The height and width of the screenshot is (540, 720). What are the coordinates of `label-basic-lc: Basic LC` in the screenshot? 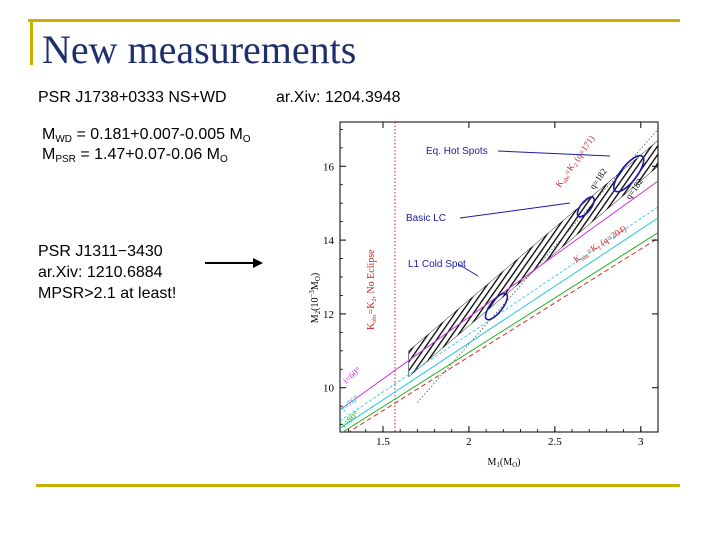 It's located at (426, 218).